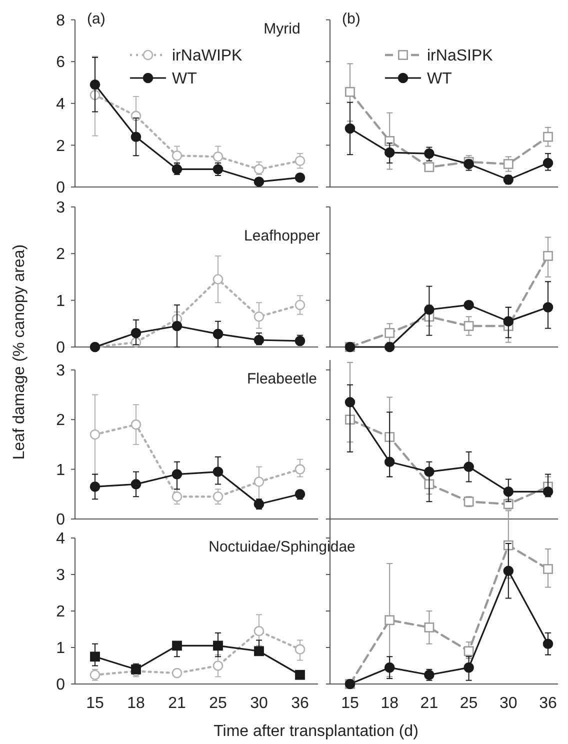 The image size is (568, 744). What do you see at coordinates (282, 235) in the screenshot?
I see `text: Leafhopper` at bounding box center [282, 235].